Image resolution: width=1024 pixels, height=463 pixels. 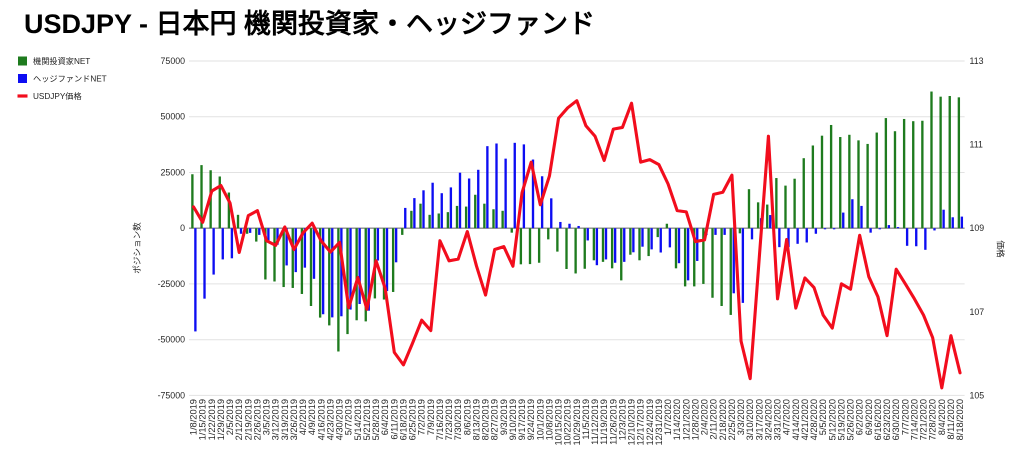 What do you see at coordinates (1001, 249) in the screenshot?
I see `svg-text: 価格` at bounding box center [1001, 249].